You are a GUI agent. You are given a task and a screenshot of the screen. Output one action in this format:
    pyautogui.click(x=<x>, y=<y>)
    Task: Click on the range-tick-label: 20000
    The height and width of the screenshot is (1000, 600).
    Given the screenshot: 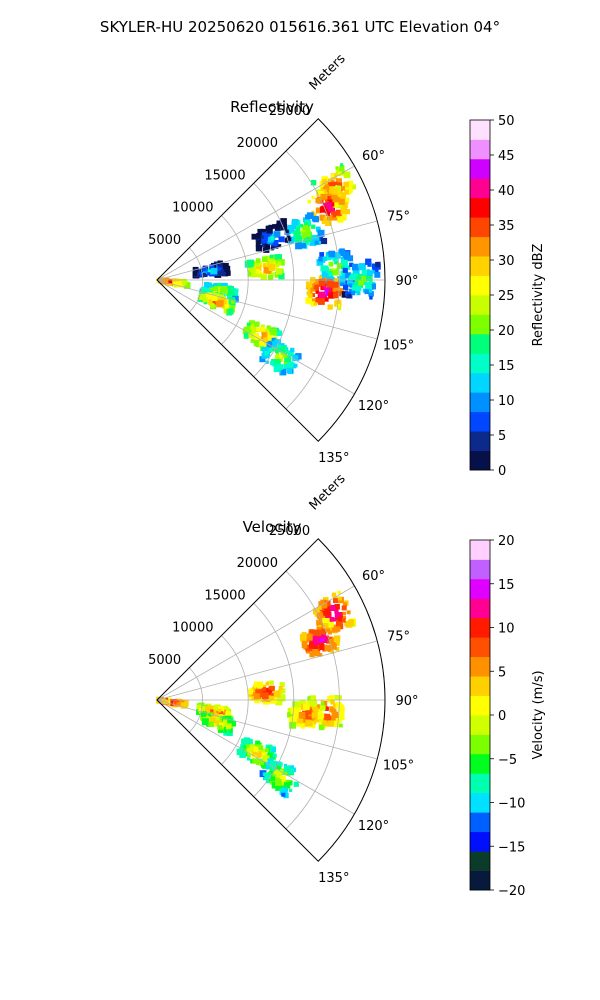 What is the action you would take?
    pyautogui.click(x=257, y=143)
    